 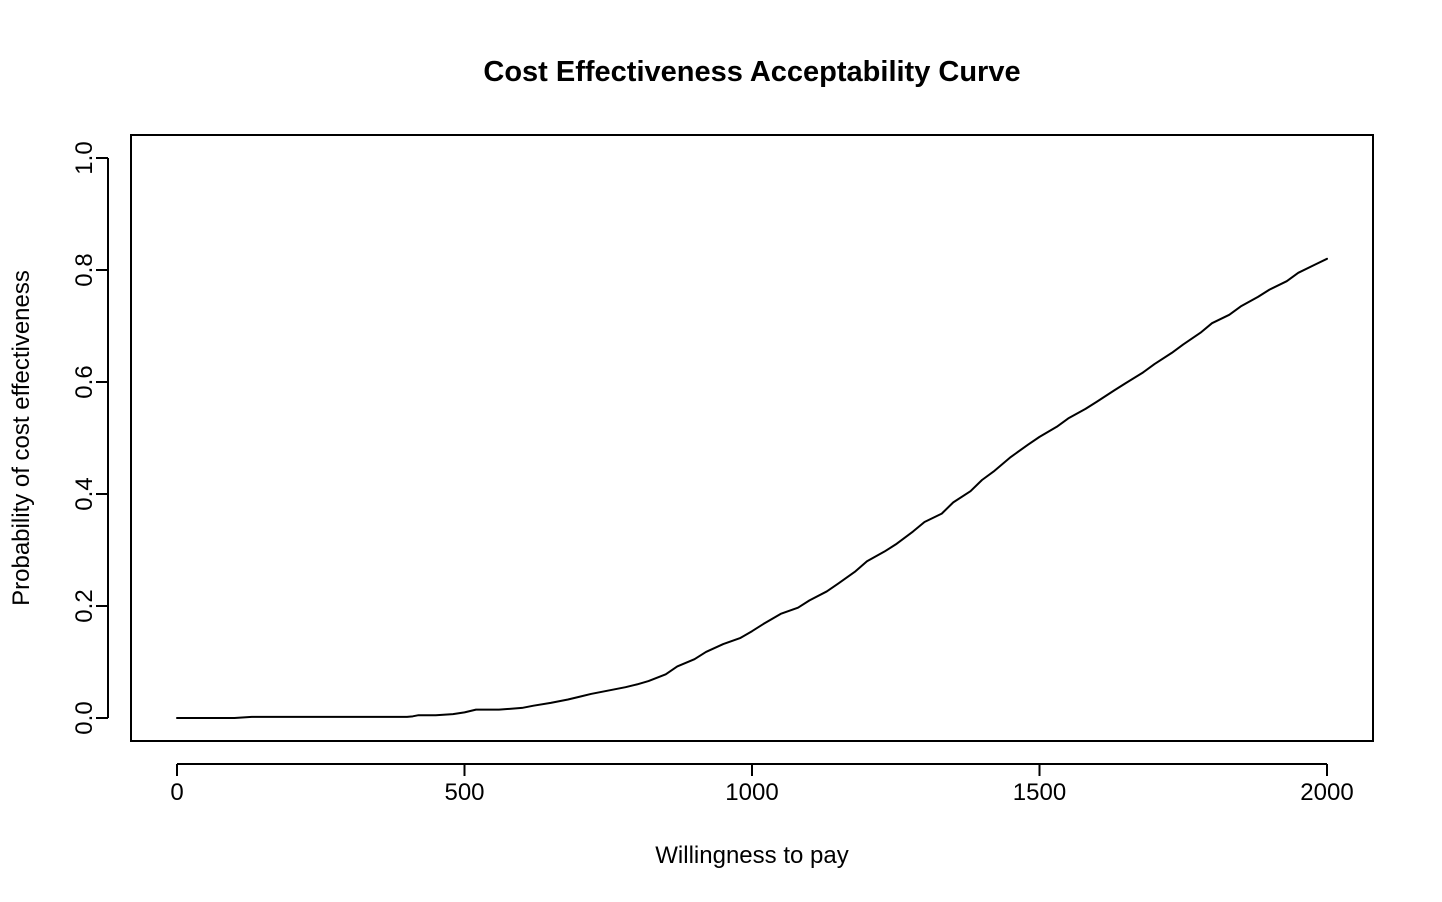 What do you see at coordinates (751, 855) in the screenshot?
I see `x-axis-label: Willingness to pay` at bounding box center [751, 855].